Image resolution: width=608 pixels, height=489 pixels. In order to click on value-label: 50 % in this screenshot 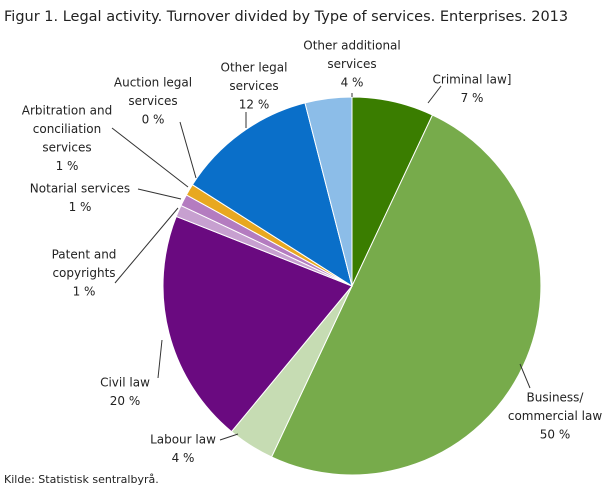, I will do `click(555, 435)`.